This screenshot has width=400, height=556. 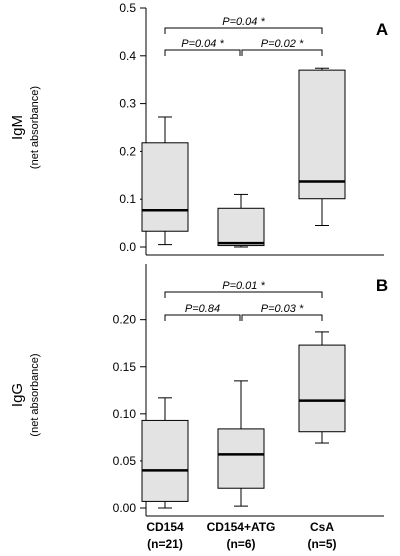 I want to click on panel-label: B, so click(x=382, y=285).